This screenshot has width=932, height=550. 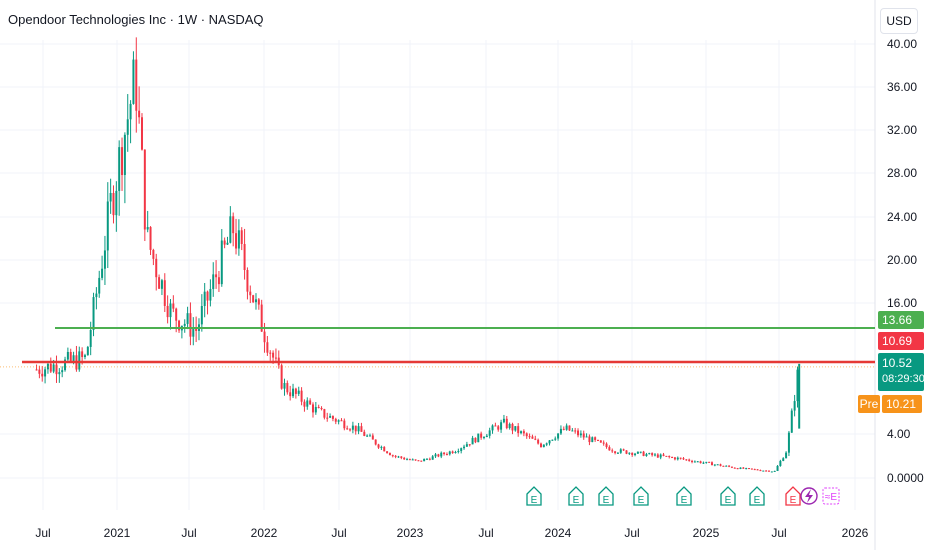 I want to click on currency-button: USD, so click(x=899, y=21).